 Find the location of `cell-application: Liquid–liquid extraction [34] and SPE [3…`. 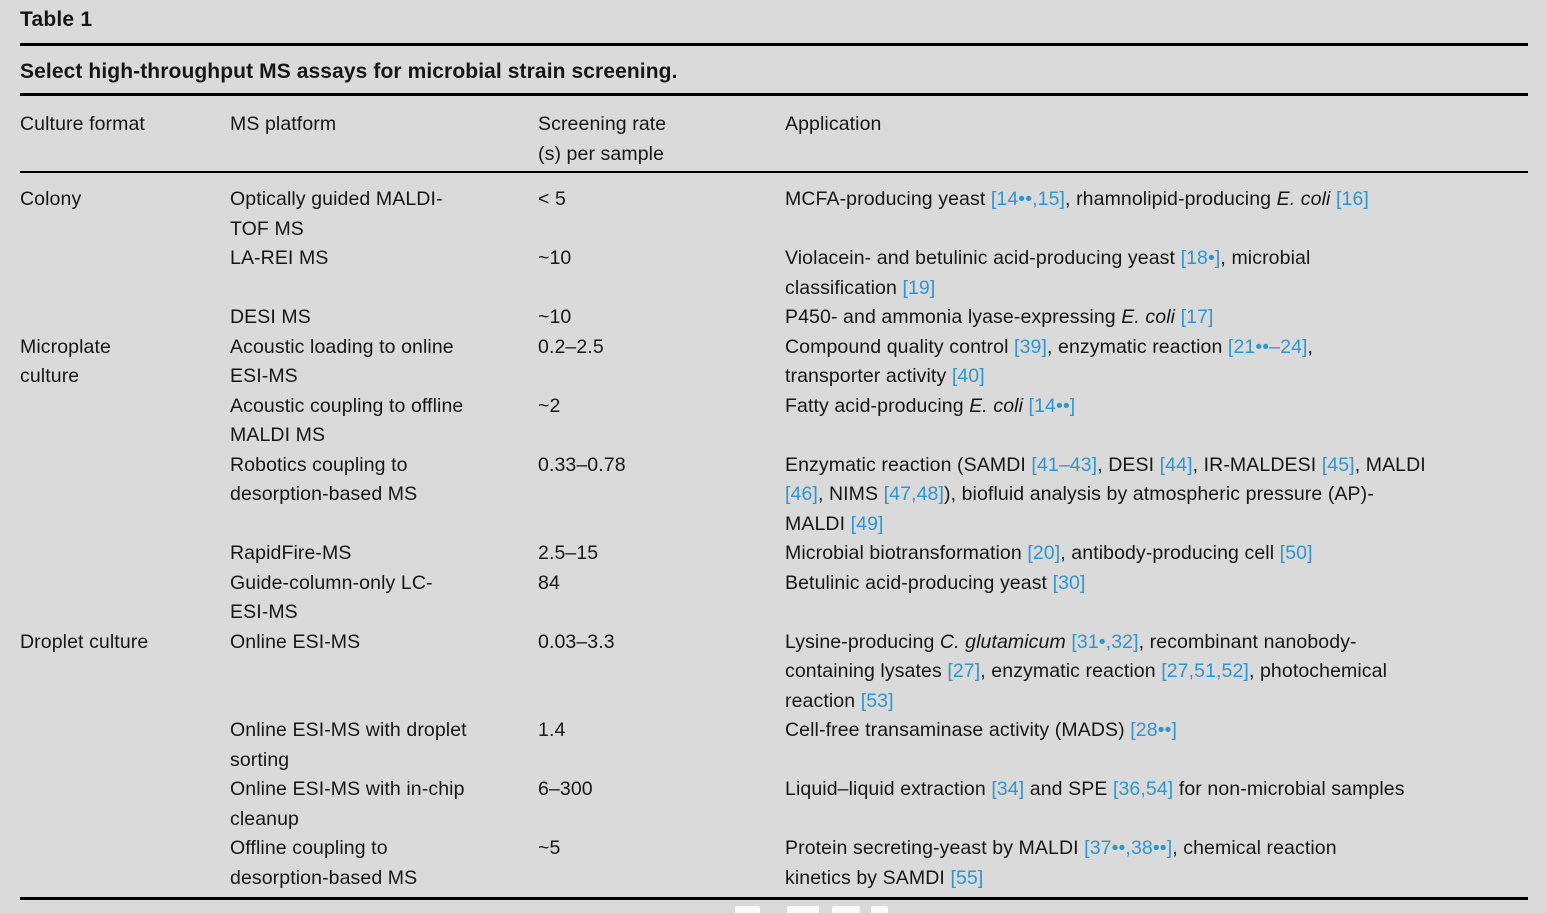

cell-application: Liquid–liquid extraction [34] and SPE [3… is located at coordinates (1095, 789).